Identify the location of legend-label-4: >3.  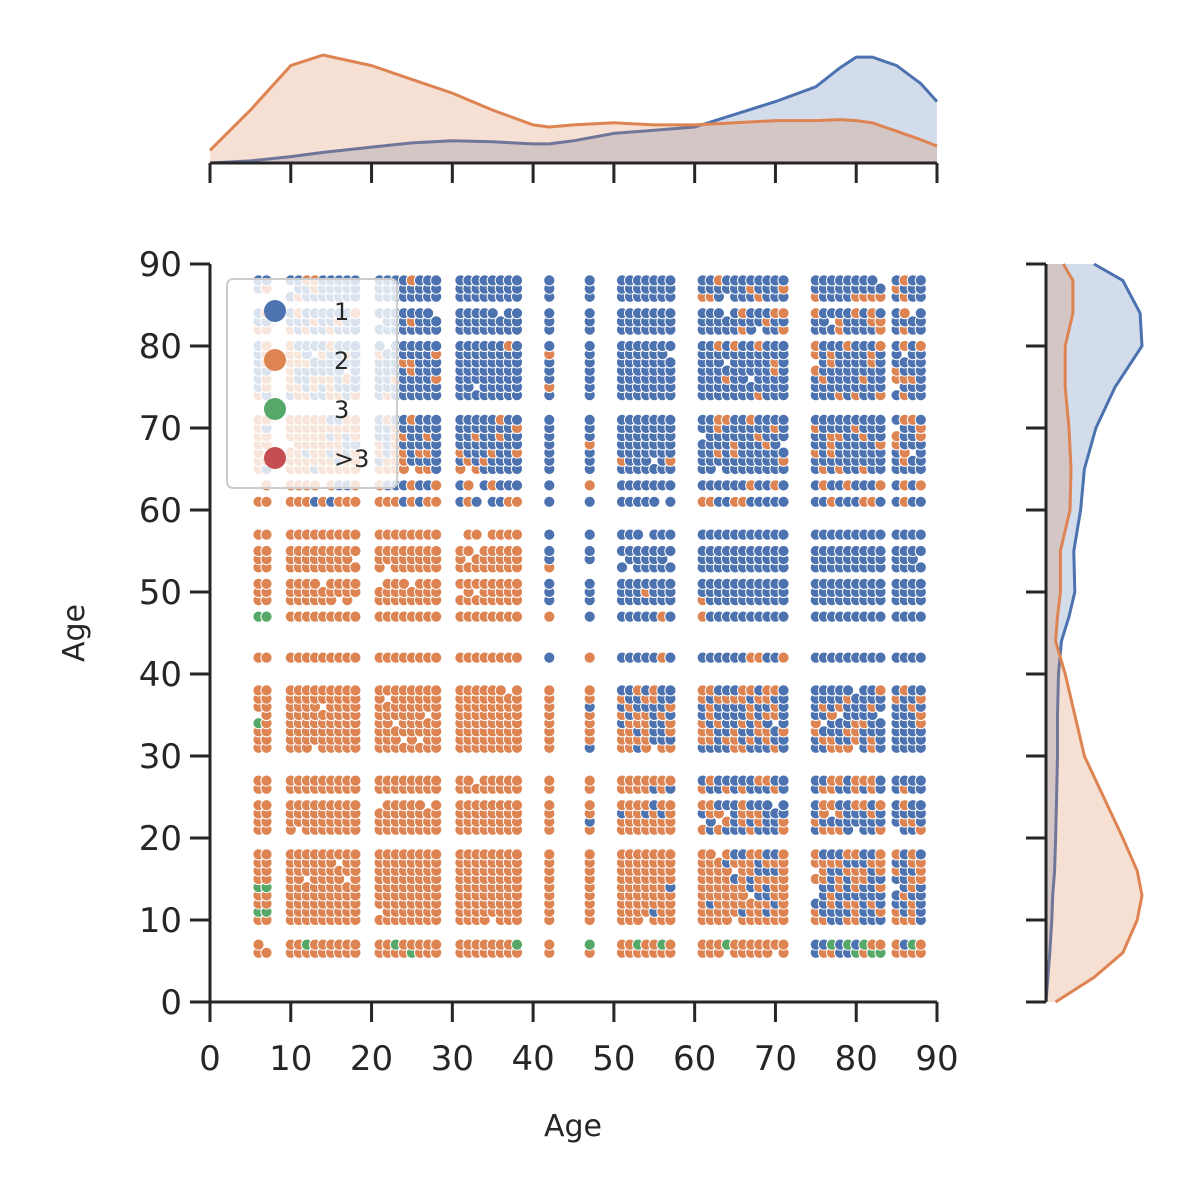
(351, 459).